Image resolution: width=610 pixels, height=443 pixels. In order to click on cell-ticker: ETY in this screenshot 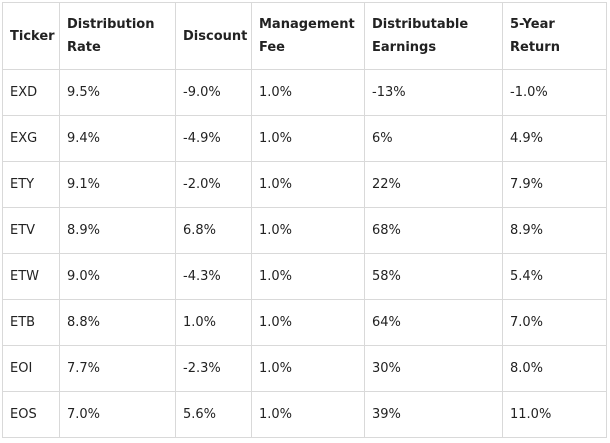, I will do `click(31, 184)`.